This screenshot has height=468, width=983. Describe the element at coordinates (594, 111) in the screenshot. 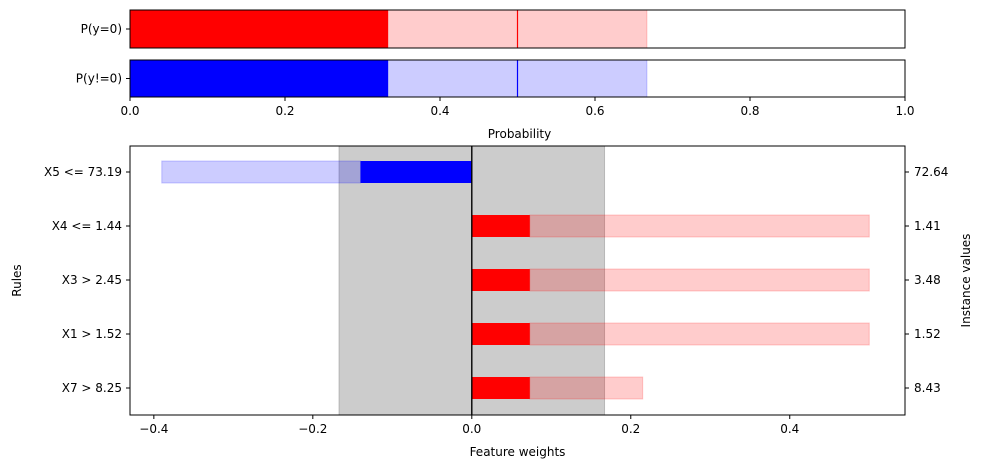

I see `x-tick-label: 0.6` at that location.